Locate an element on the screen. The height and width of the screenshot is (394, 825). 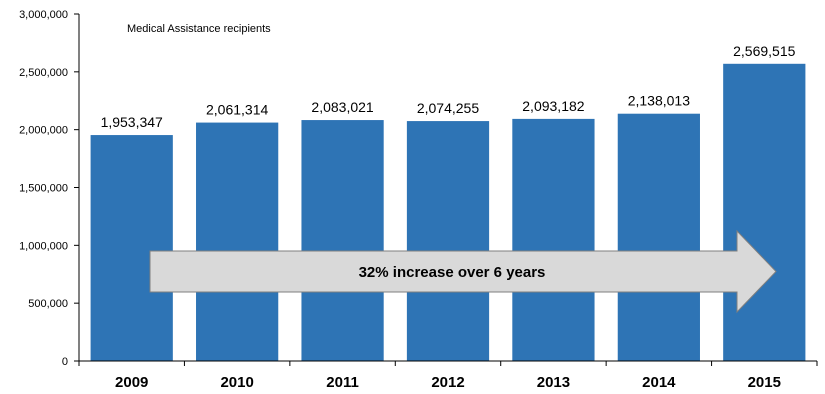
x-tick-label: 2011 is located at coordinates (342, 382).